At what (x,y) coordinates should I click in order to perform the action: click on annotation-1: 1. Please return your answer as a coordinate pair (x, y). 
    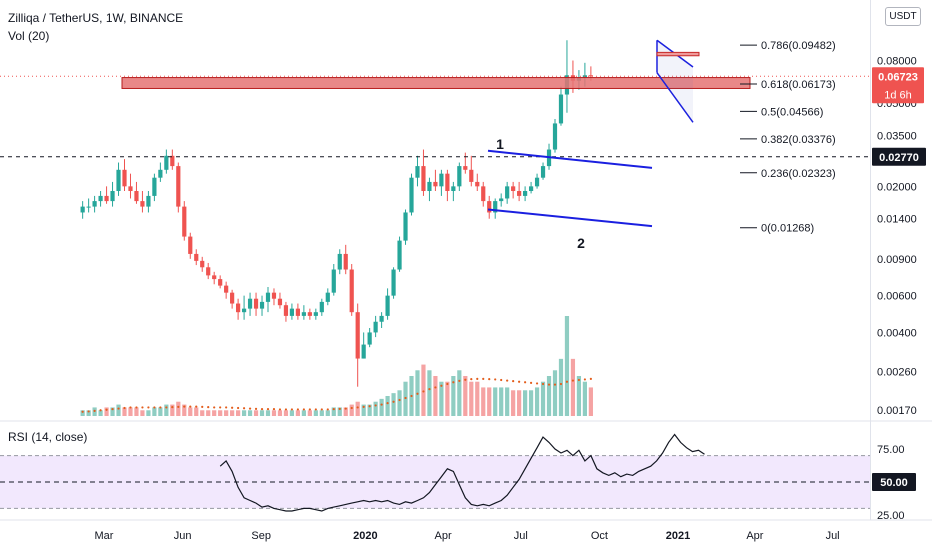
    Looking at the image, I should click on (500, 144).